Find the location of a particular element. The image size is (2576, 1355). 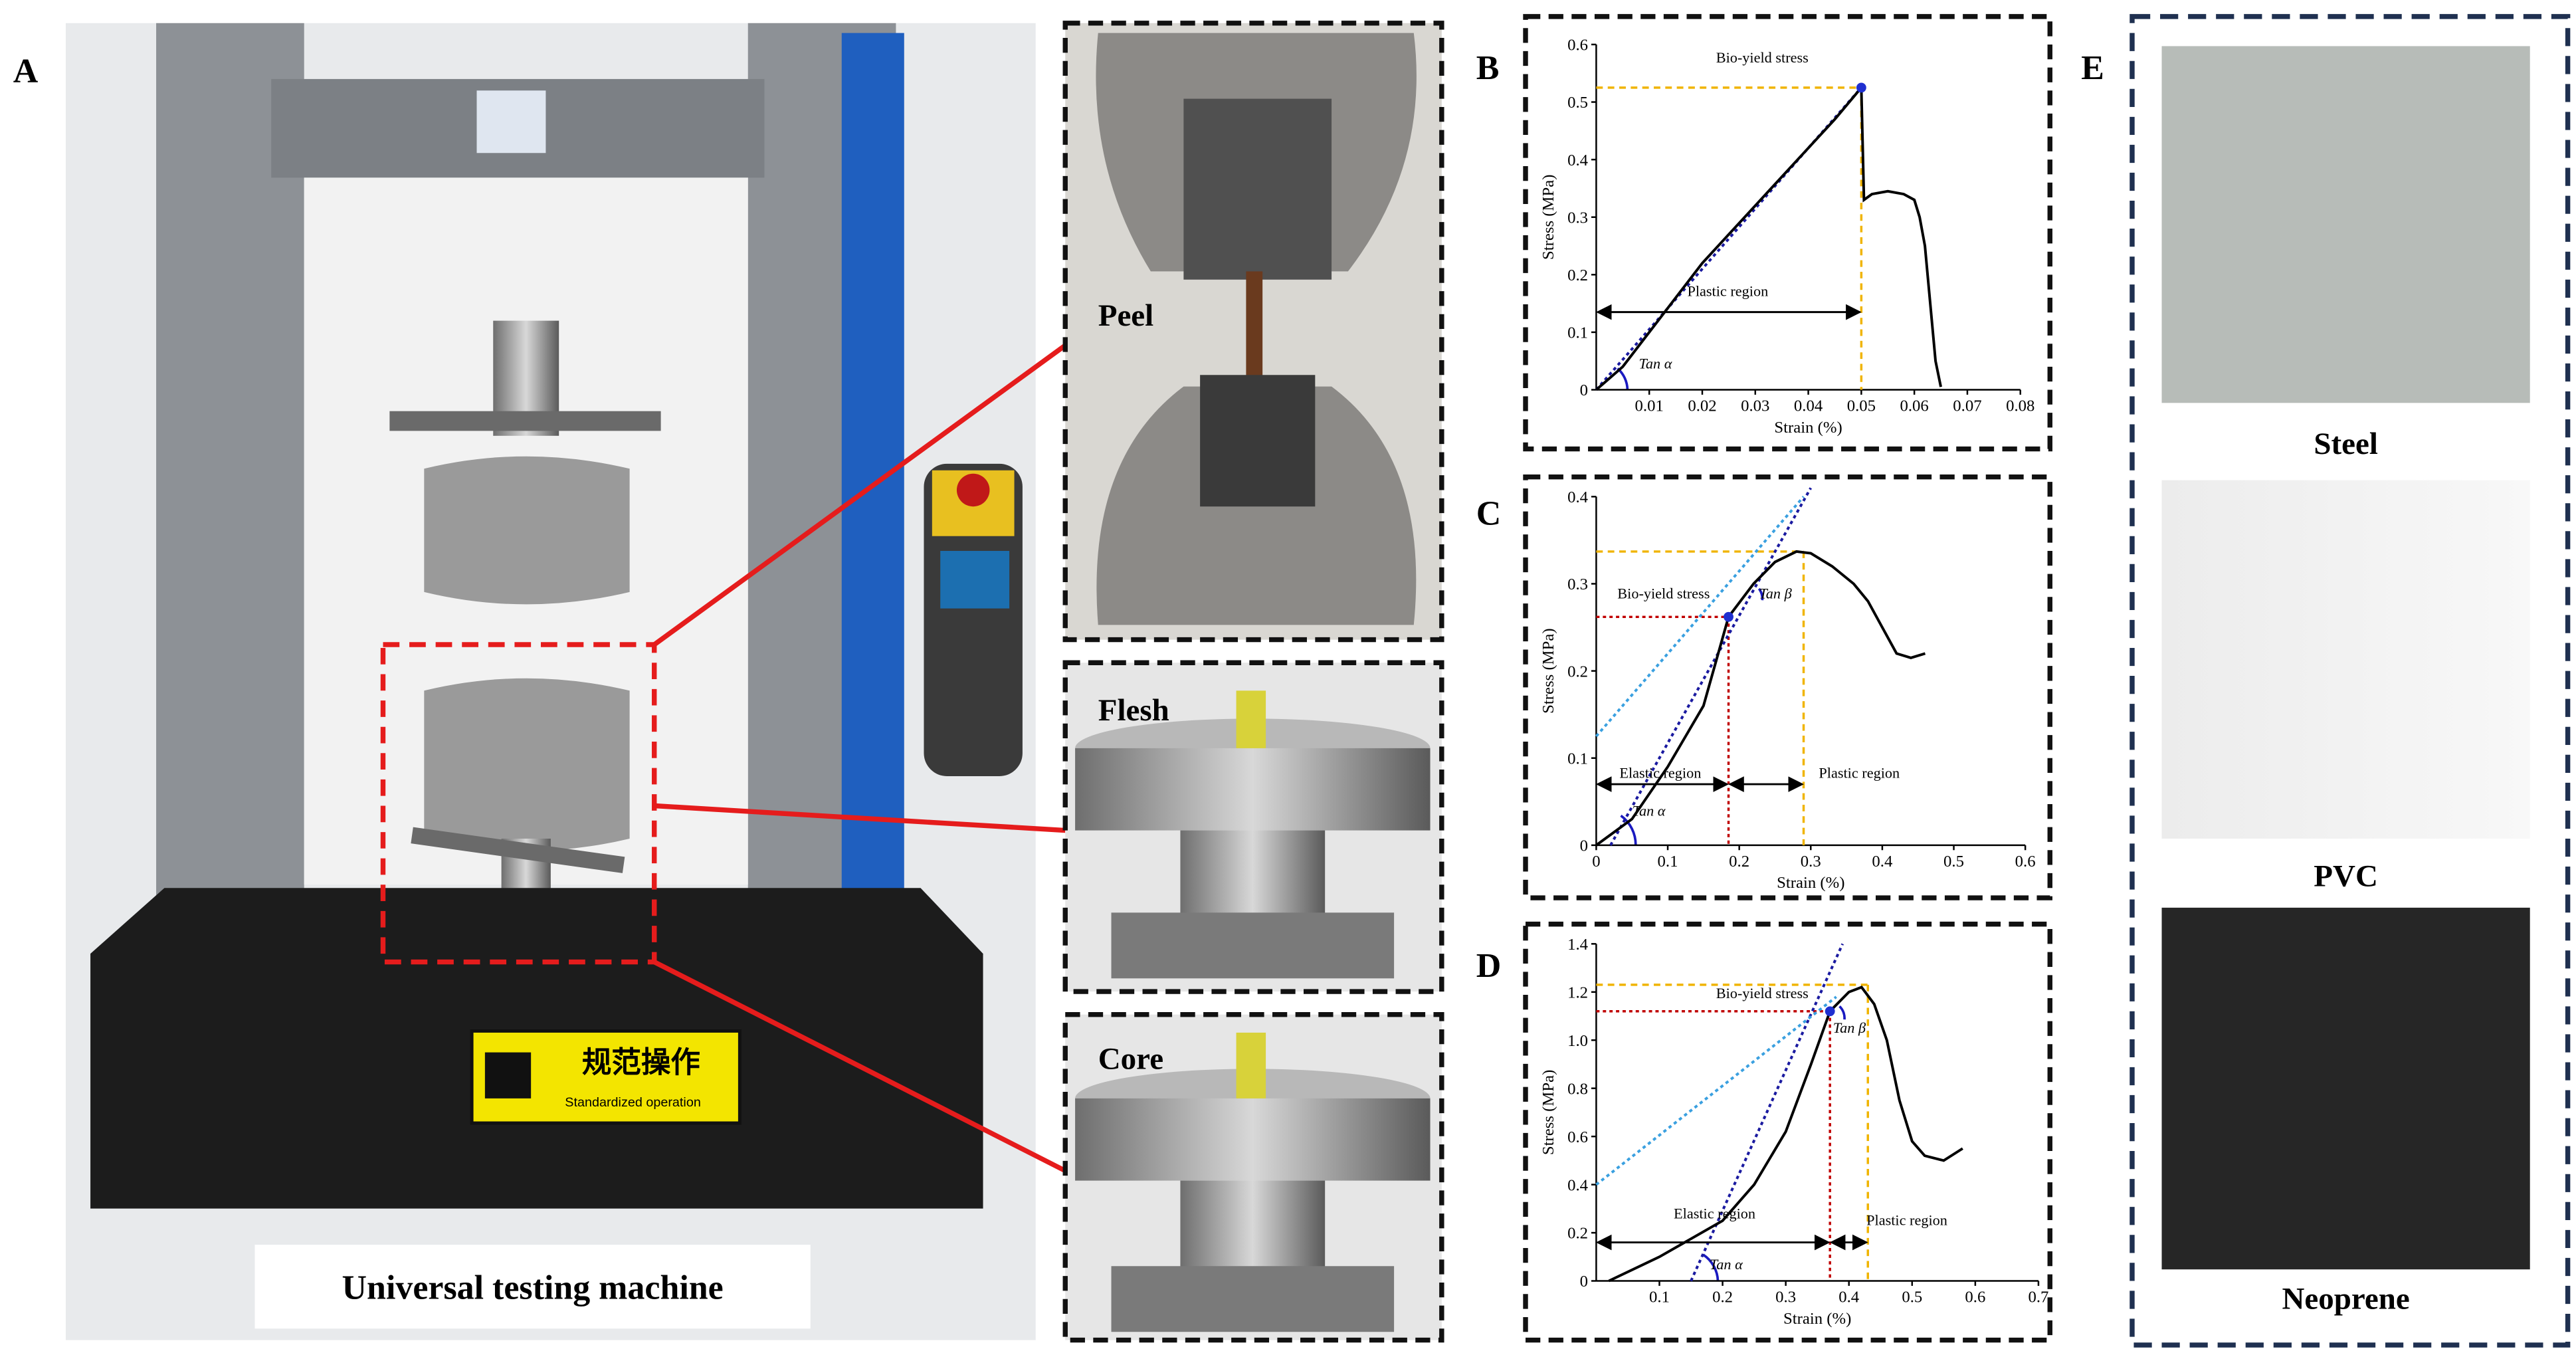

machine-label: Universal testing machine is located at coordinates (533, 1288).